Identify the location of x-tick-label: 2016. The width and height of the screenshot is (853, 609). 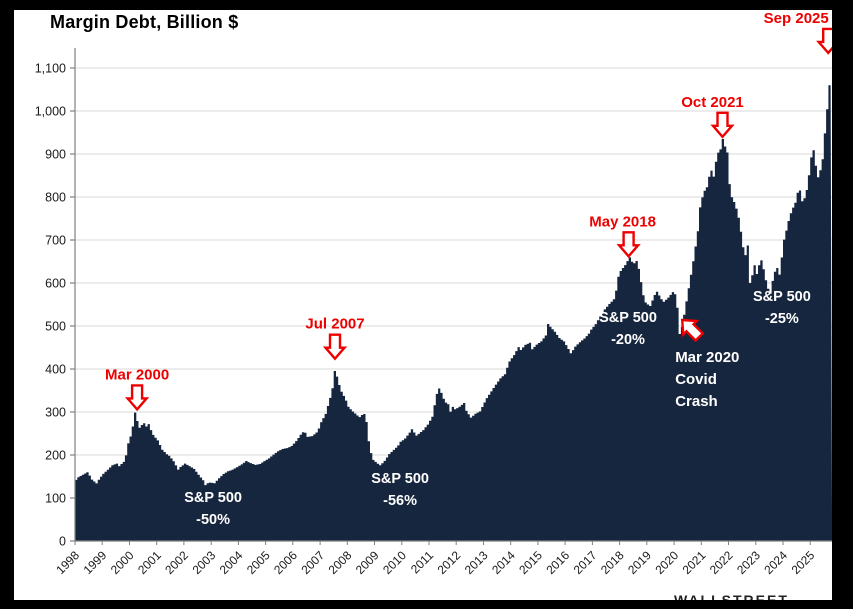
(557, 562).